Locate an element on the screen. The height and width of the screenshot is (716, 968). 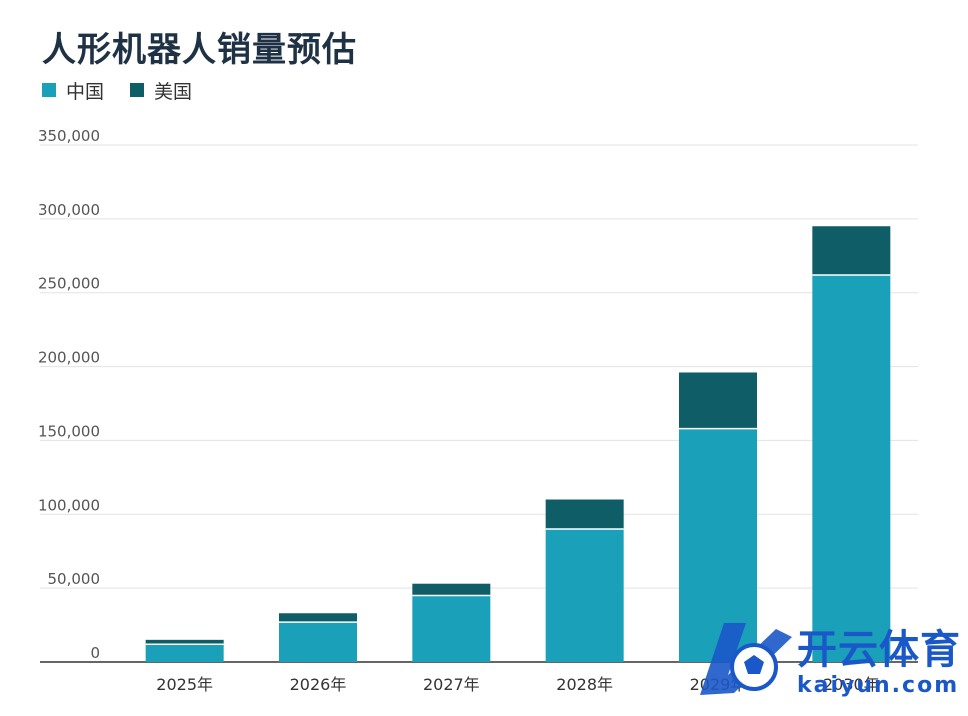
y-tick-label: 200,000 is located at coordinates (69, 358).